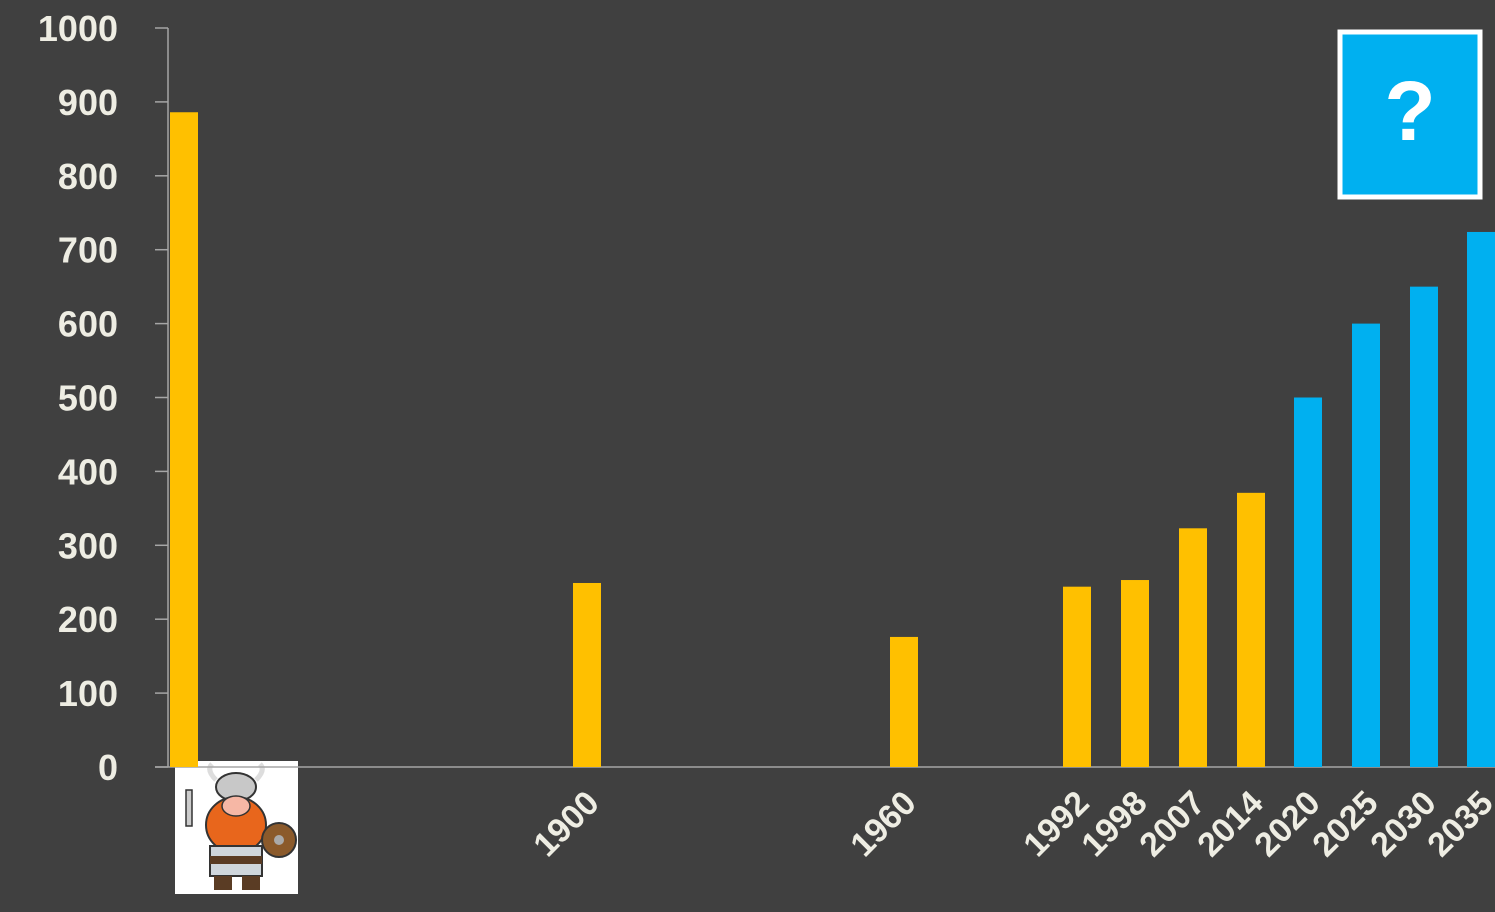 The height and width of the screenshot is (912, 1495). Describe the element at coordinates (88, 619) in the screenshot. I see `y-tick-label: 200` at that location.